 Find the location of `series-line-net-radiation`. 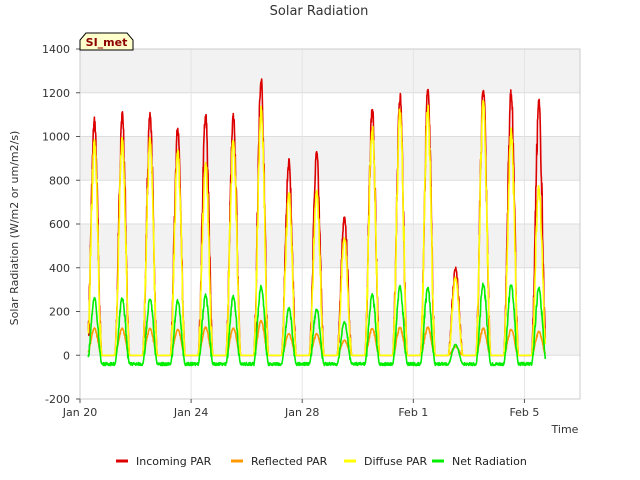

series-line-net-radiation is located at coordinates (317, 324).